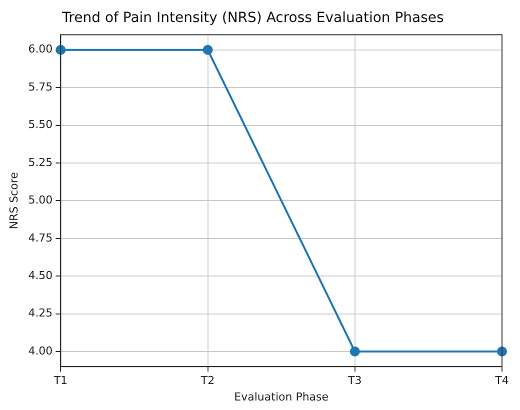 The height and width of the screenshot is (410, 520). I want to click on chart-title: Trend of Pain Intensity (NRS) Across Evaluation Phases, so click(252, 18).